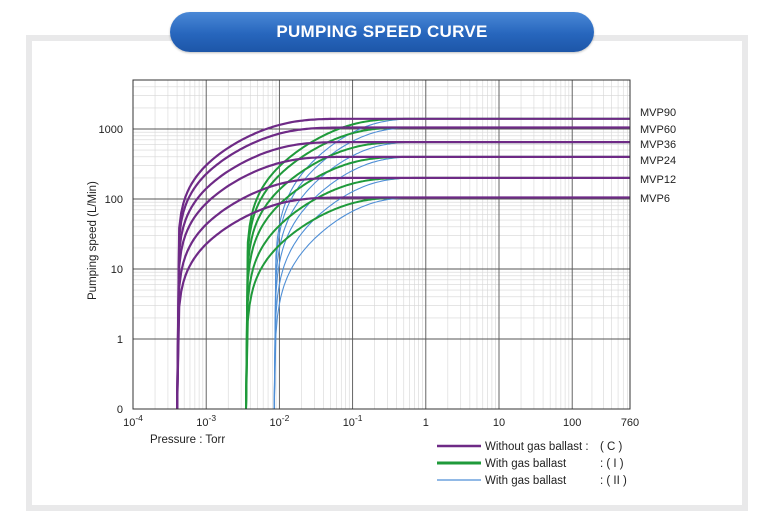  Describe the element at coordinates (206, 421) in the screenshot. I see `x-tick-label: 10⁻³` at that location.